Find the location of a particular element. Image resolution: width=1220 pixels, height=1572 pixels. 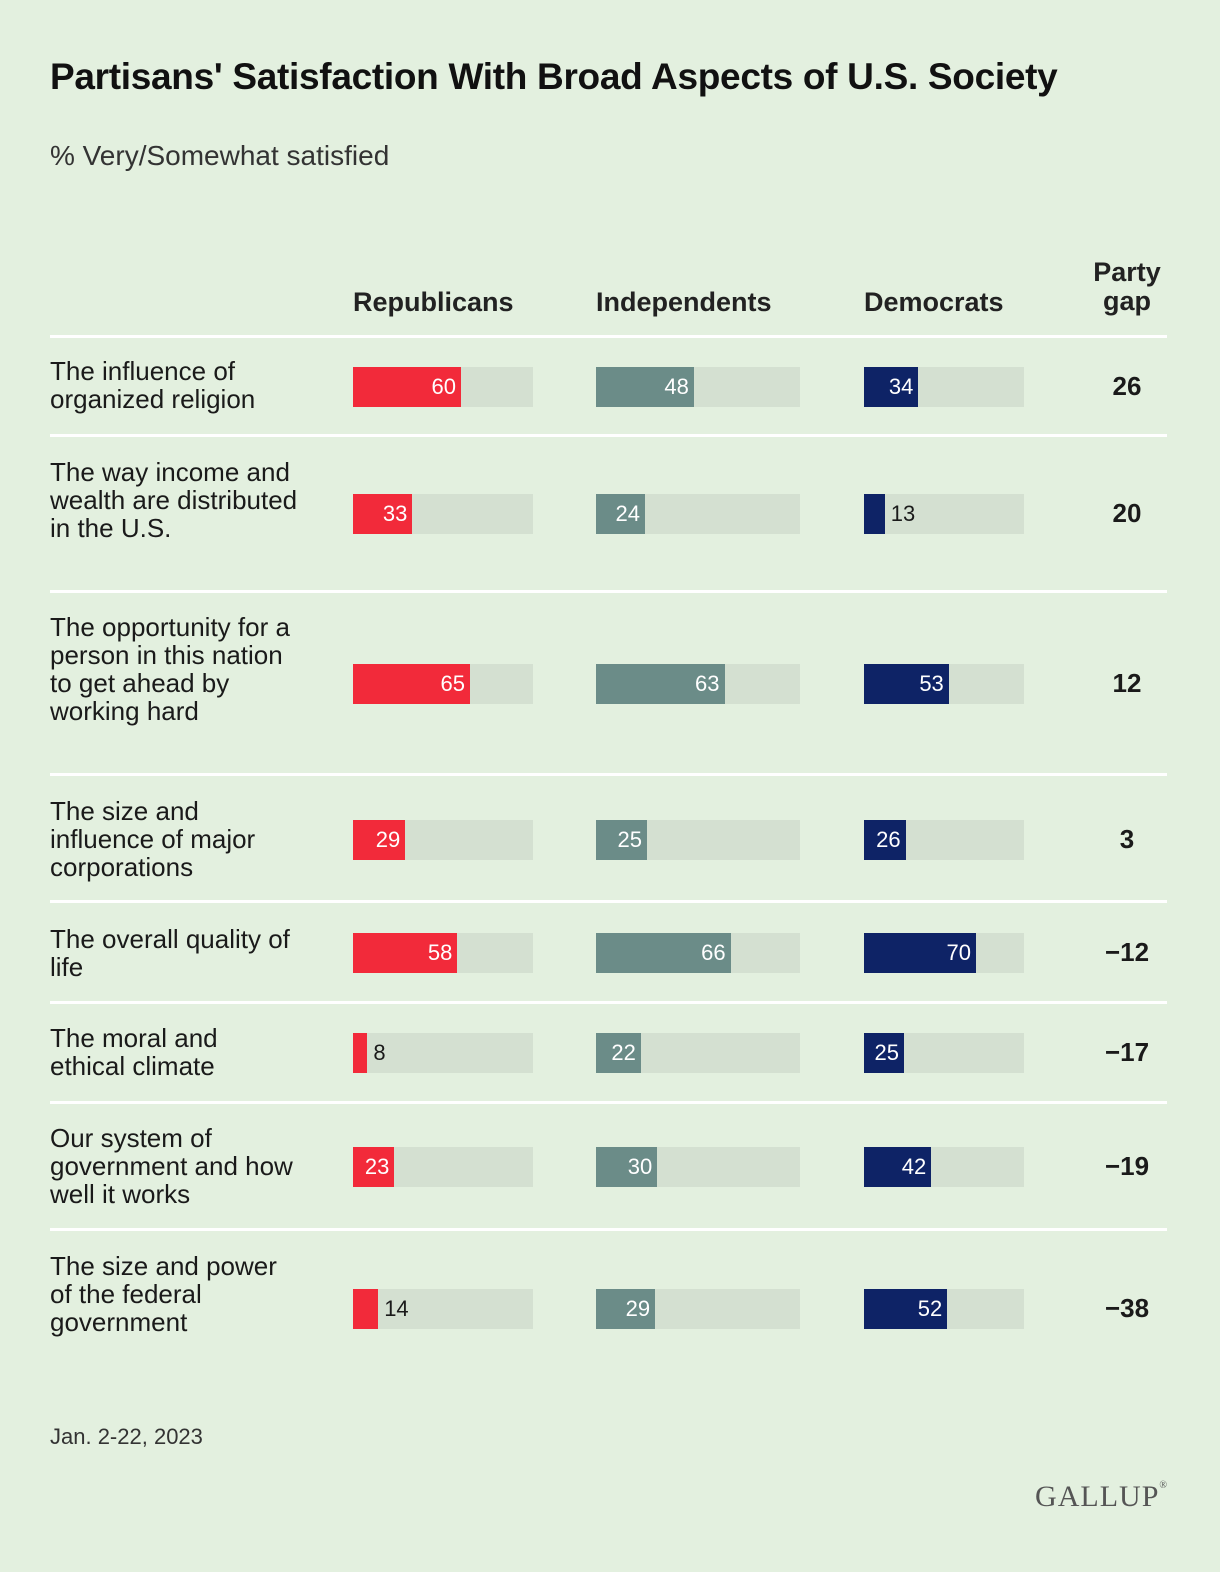

bar-track-democrats: 52 is located at coordinates (944, 1309).